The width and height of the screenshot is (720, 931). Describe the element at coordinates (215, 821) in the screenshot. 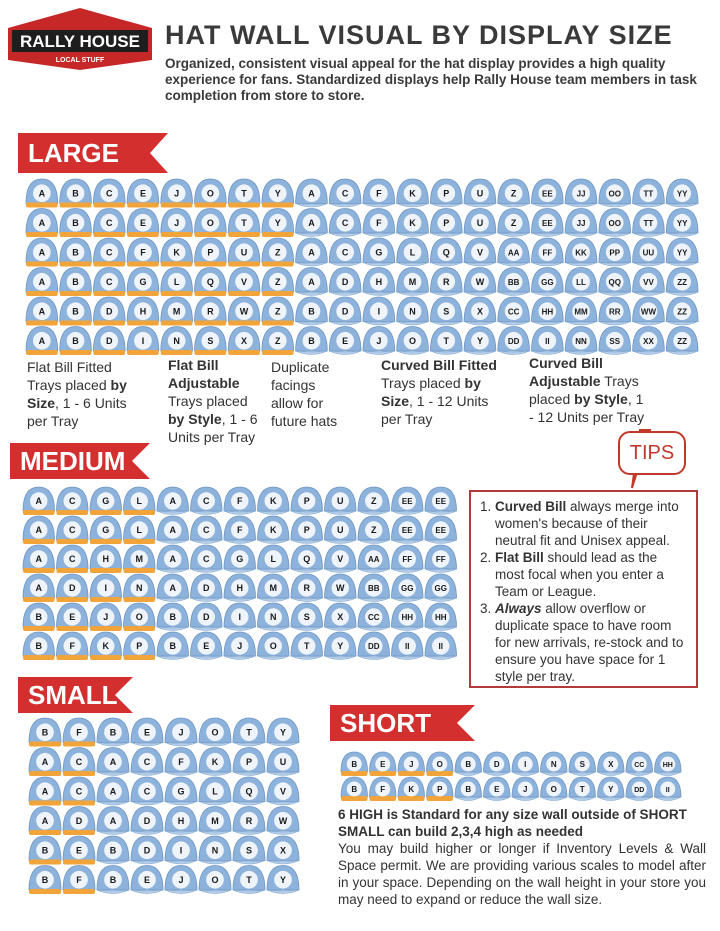

I see `hat-label: M` at that location.